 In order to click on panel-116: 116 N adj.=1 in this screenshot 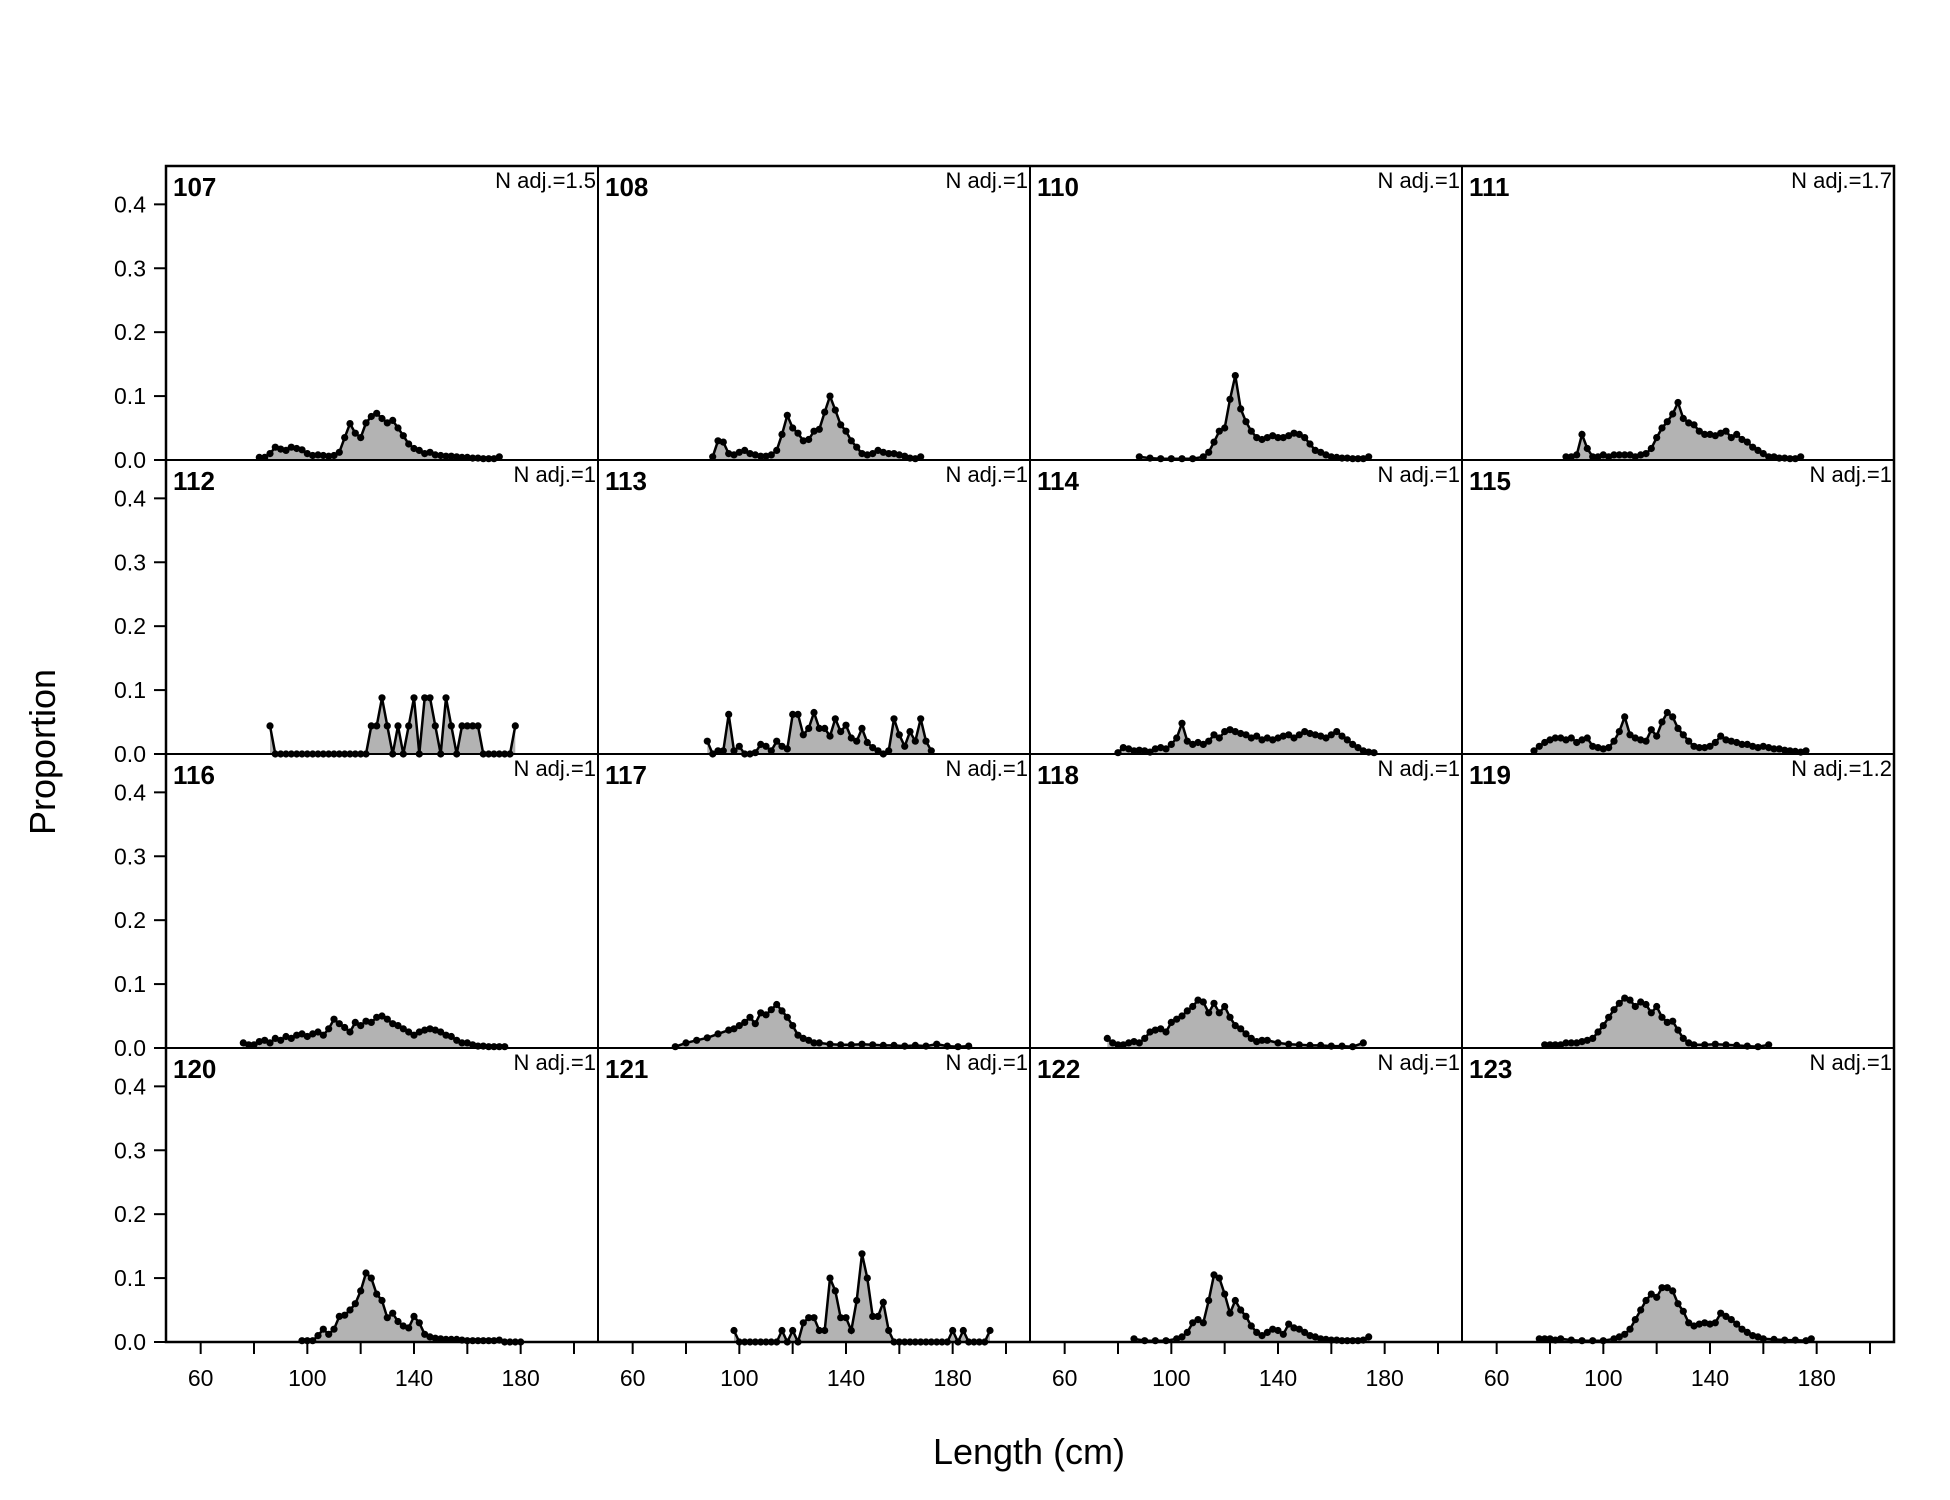, I will do `click(384, 903)`.